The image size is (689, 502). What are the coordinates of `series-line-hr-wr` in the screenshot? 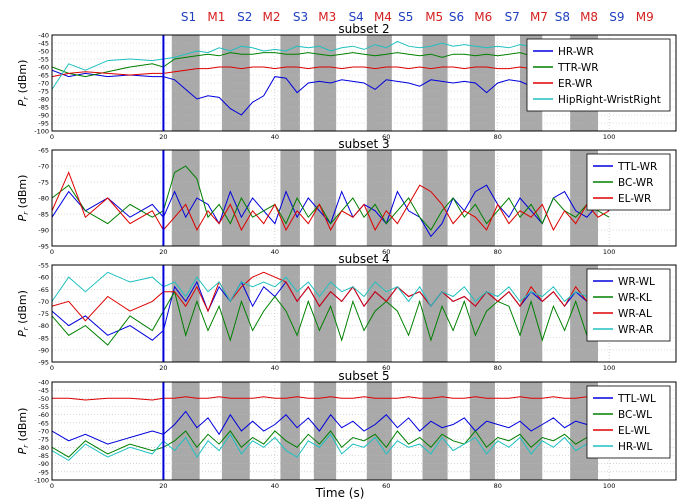 It's located at (331, 92).